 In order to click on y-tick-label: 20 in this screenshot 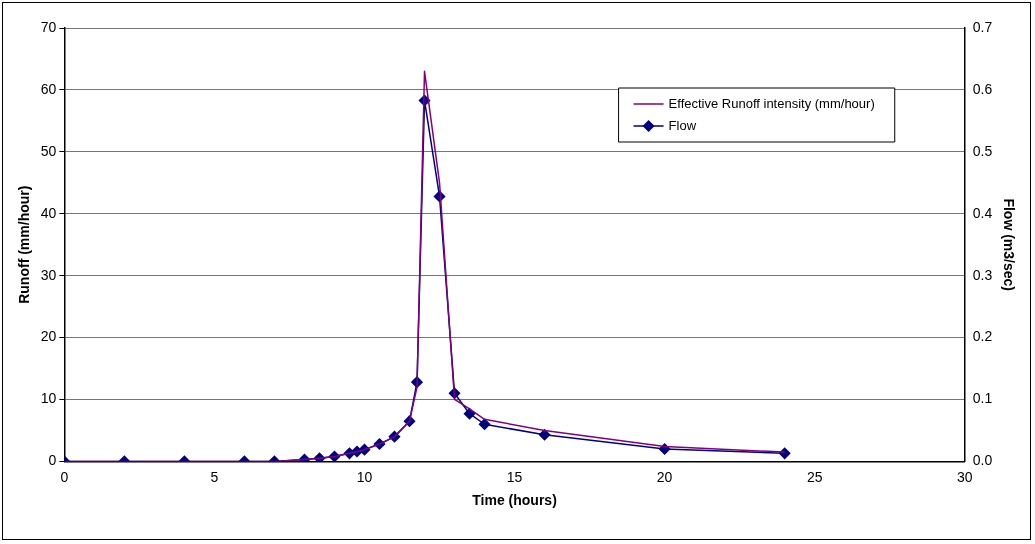, I will do `click(48, 336)`.